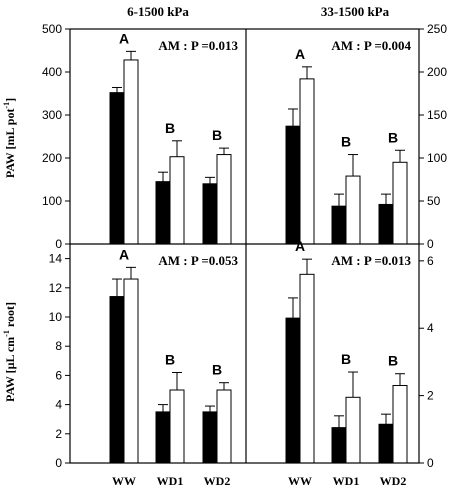 The height and width of the screenshot is (493, 459). Describe the element at coordinates (158, 11) in the screenshot. I see `title-left-column: 6-1500 kPa` at that location.